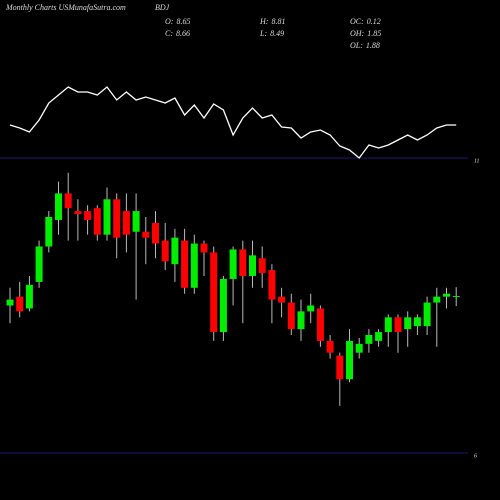  What do you see at coordinates (365, 21) in the screenshot?
I see `stat: OC: 0.12` at bounding box center [365, 21].